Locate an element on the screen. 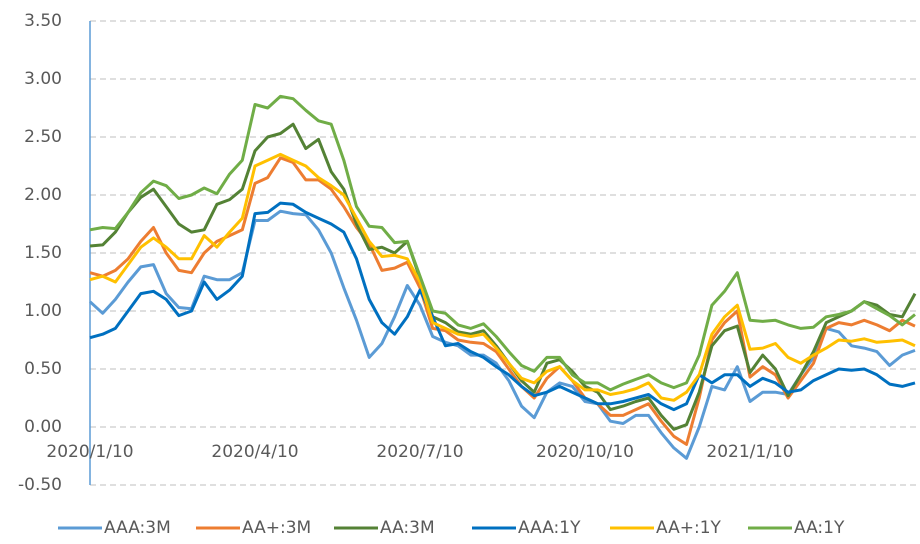 This screenshot has width=920, height=544. y-tick-label: 0.50 is located at coordinates (43, 369).